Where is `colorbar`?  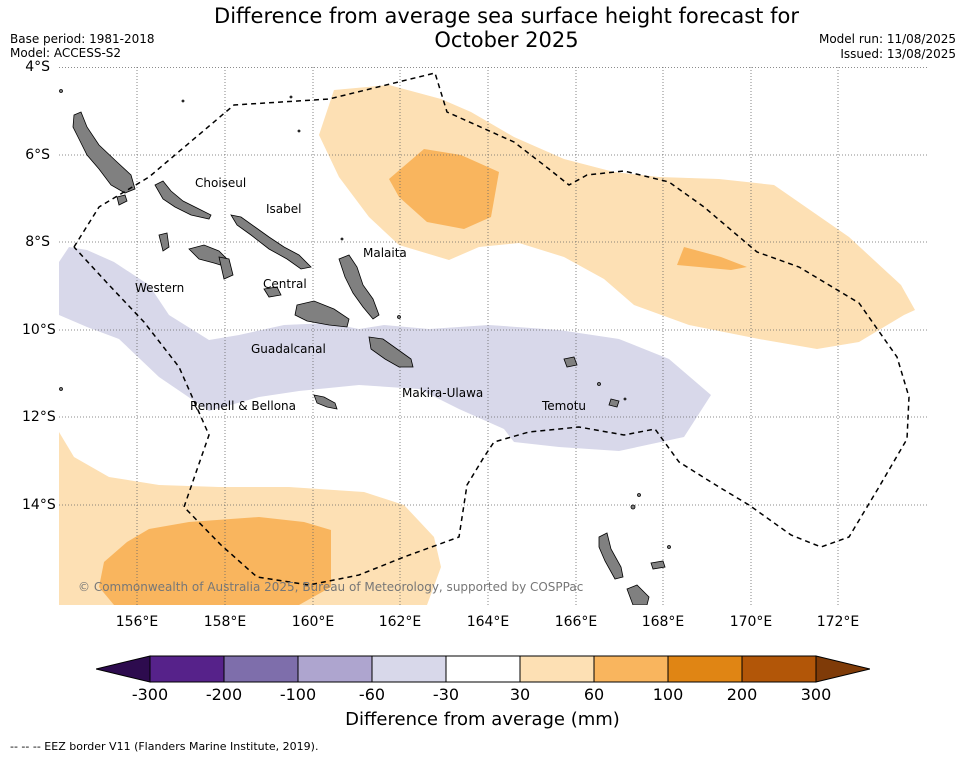 colorbar is located at coordinates (483, 669).